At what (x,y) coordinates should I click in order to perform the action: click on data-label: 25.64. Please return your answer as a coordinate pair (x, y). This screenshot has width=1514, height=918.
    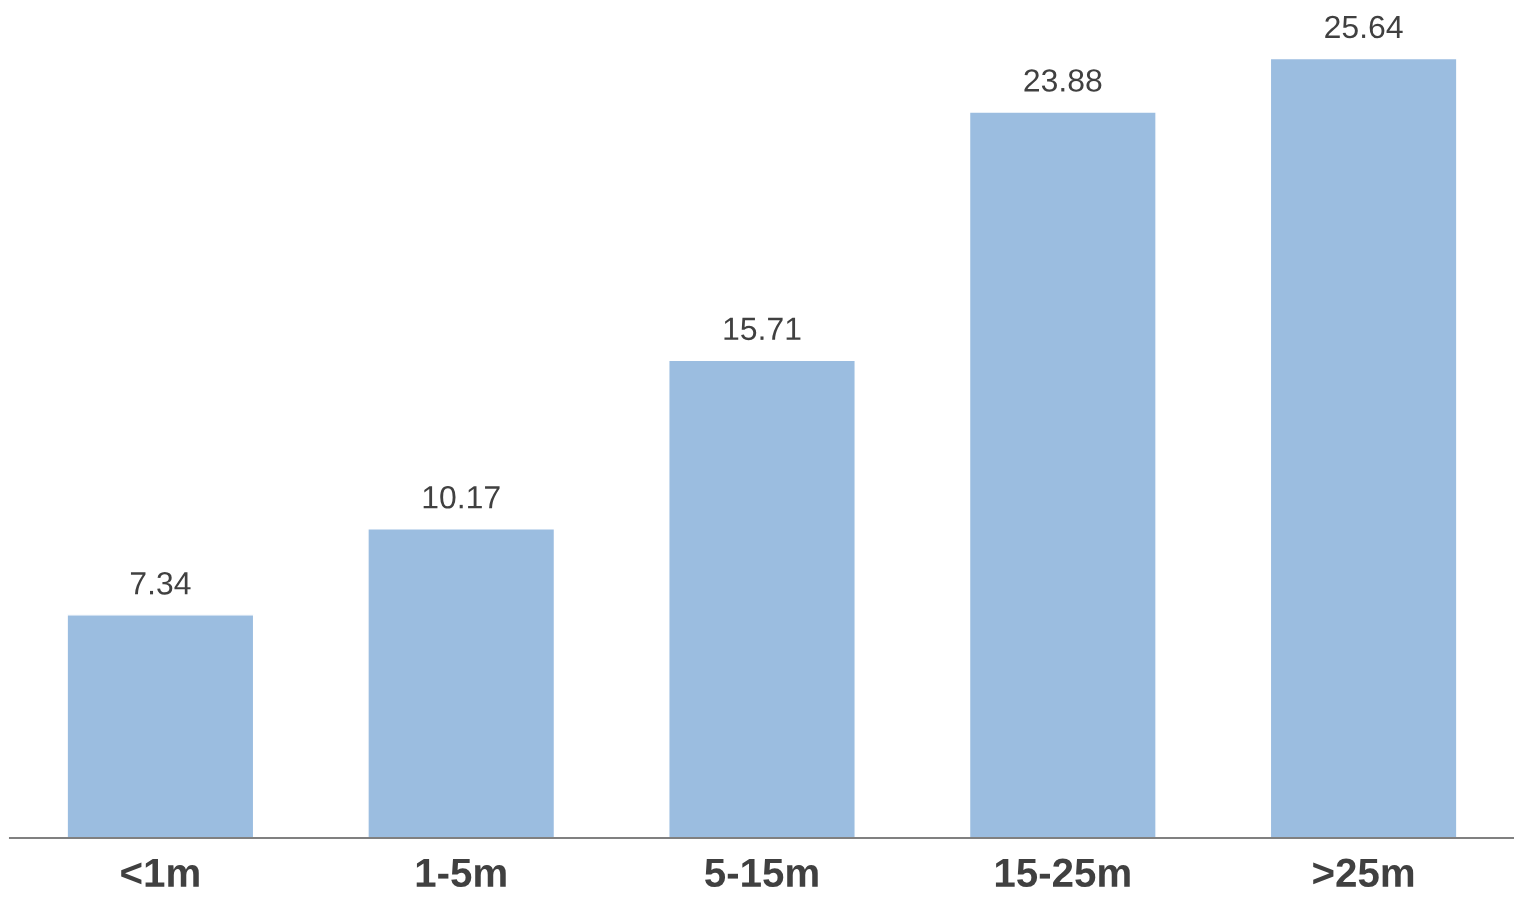
    Looking at the image, I should click on (1364, 27).